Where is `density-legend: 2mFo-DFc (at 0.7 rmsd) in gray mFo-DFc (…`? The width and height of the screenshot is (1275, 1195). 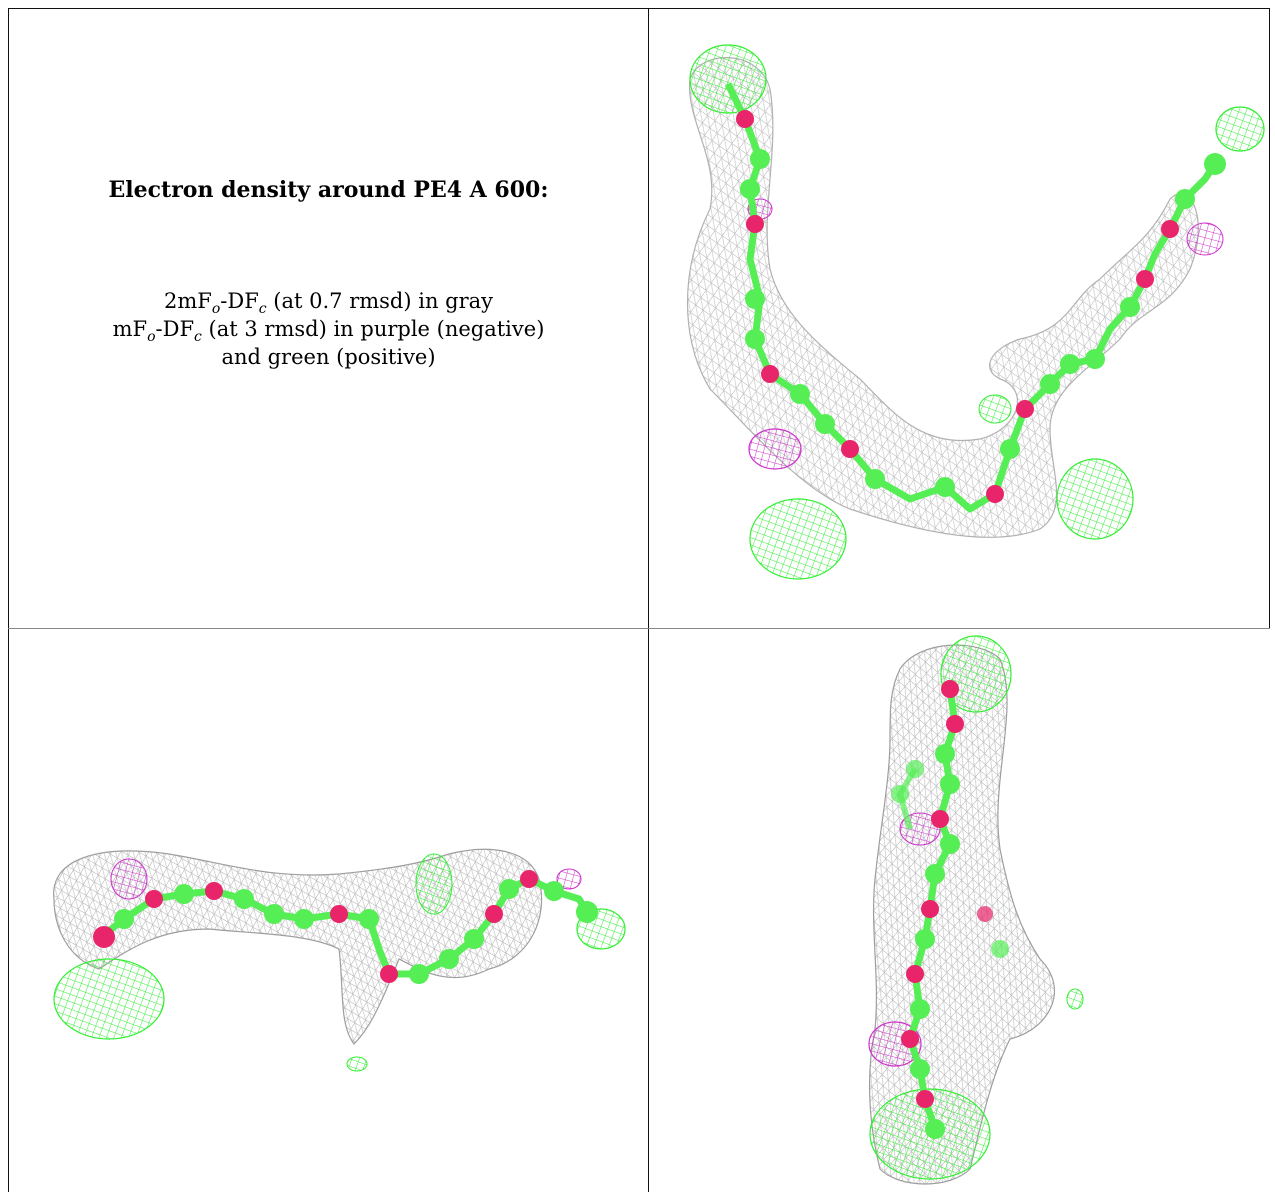
density-legend: 2mFo-DFc (at 0.7 rmsd) in gray mFo-DFc (… is located at coordinates (328, 329).